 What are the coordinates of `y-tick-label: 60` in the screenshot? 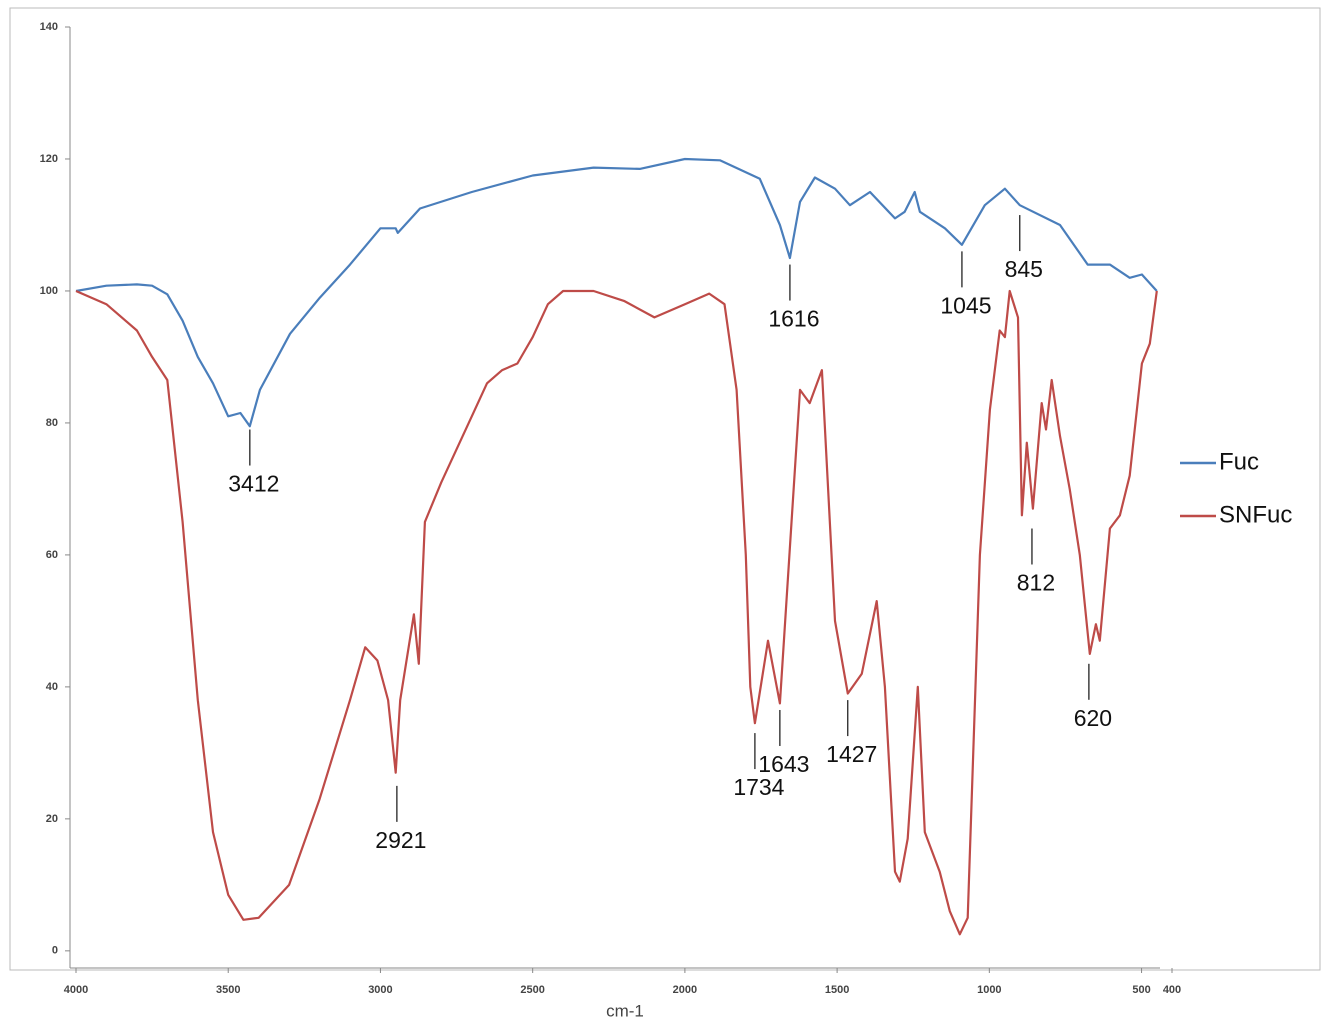 It's located at (52, 555).